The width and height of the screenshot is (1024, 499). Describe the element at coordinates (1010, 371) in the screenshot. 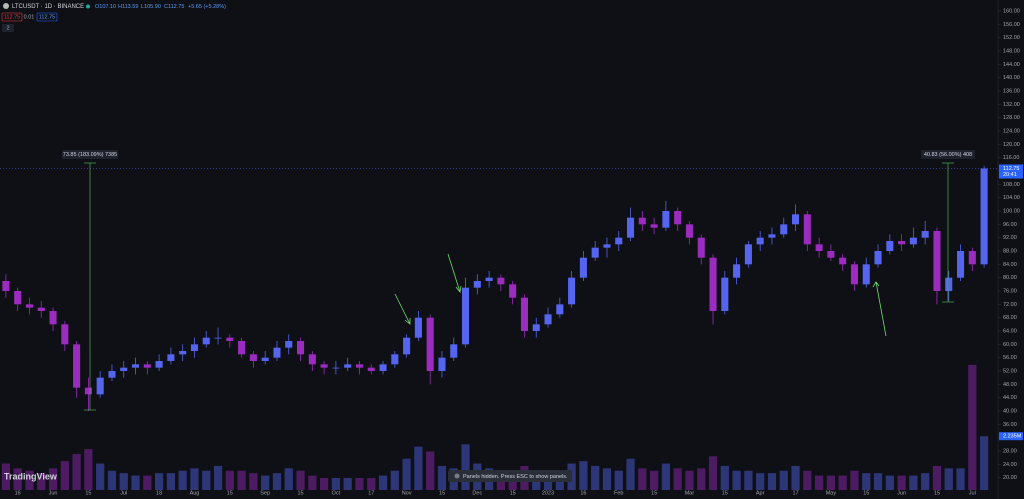

I see `y-tick-label: 52.00` at that location.